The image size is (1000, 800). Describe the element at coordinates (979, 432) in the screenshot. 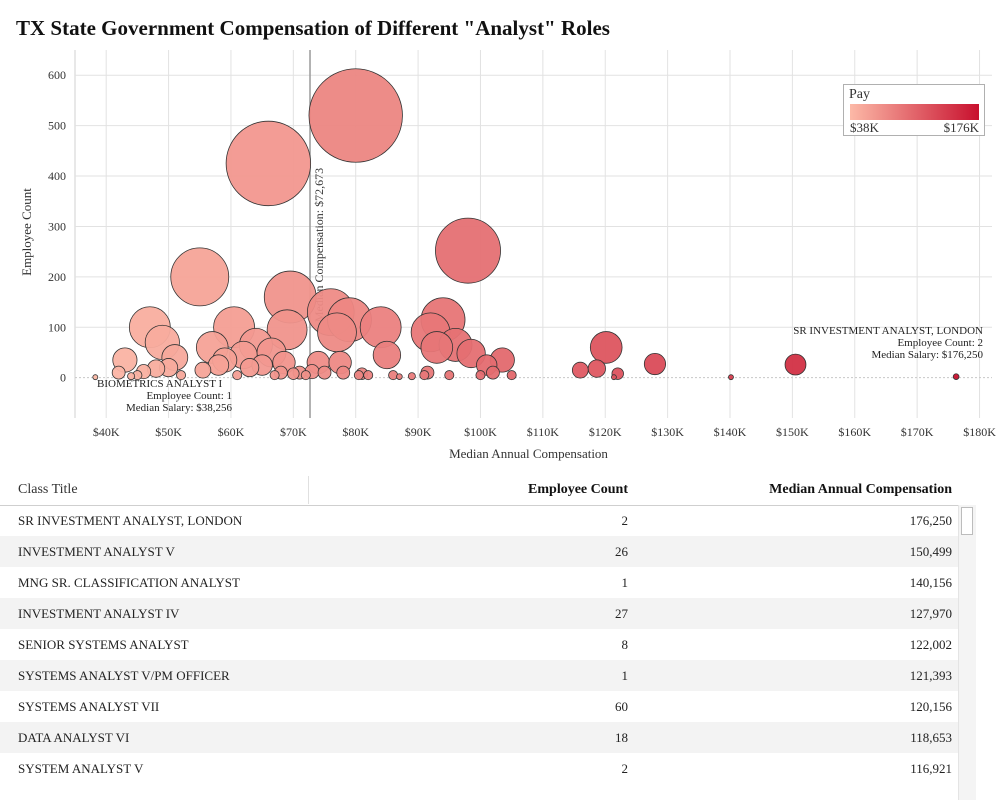

I see `x-tick-label: $180K` at that location.